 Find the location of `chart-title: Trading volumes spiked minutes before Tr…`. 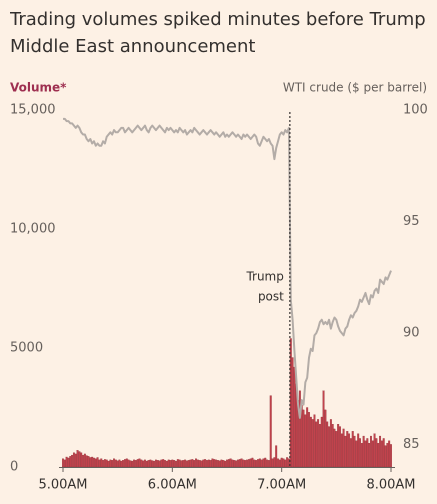

chart-title: Trading volumes spiked minutes before Tr… is located at coordinates (218, 33).